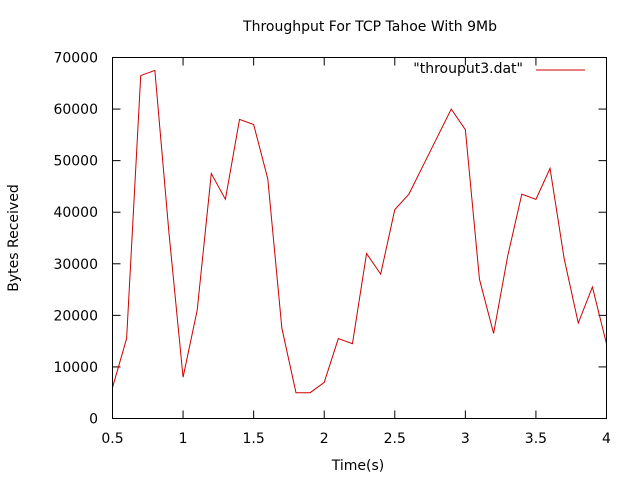  What do you see at coordinates (369, 27) in the screenshot?
I see `chart-title: Throughput For TCP Tahoe With 9Mb` at bounding box center [369, 27].